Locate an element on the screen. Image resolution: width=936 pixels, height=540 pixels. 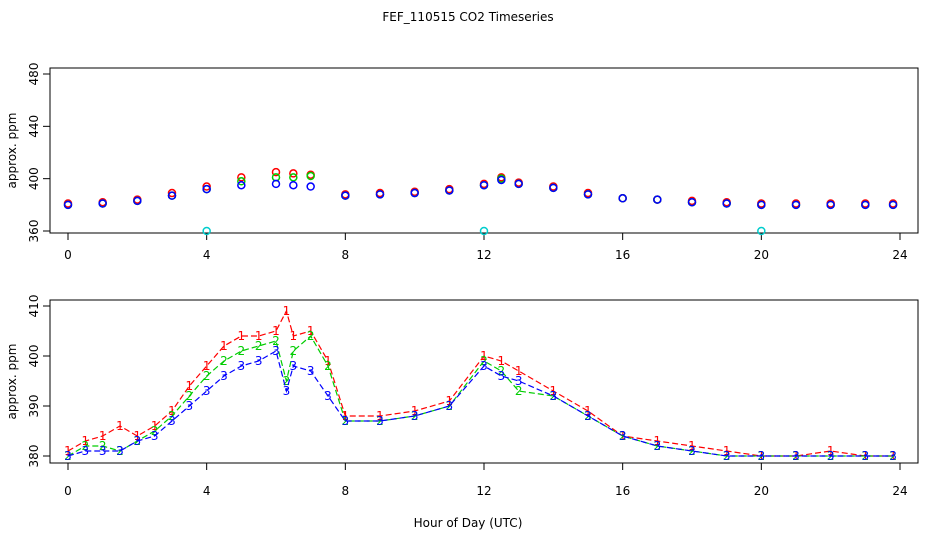
y-tick-label: 410 is located at coordinates (34, 306).